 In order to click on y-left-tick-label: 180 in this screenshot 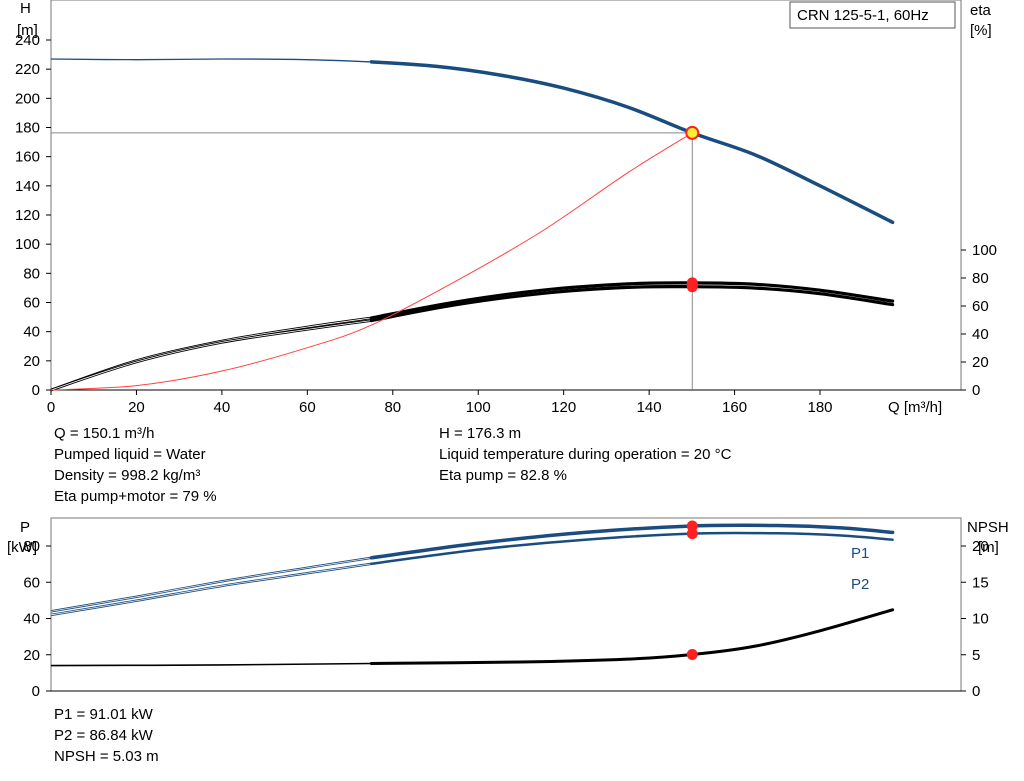, I will do `click(27, 128)`.